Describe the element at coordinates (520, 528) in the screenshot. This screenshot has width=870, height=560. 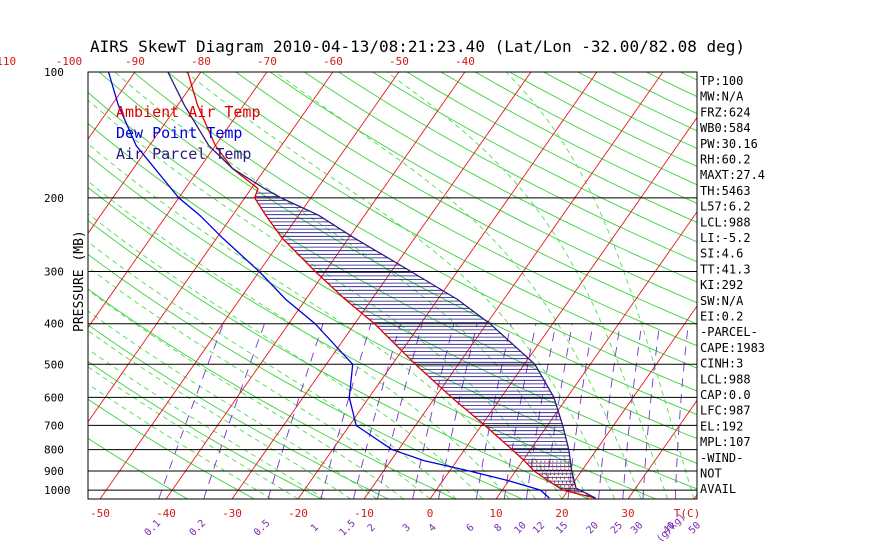
I see `mixing-ratio-label: 10` at that location.